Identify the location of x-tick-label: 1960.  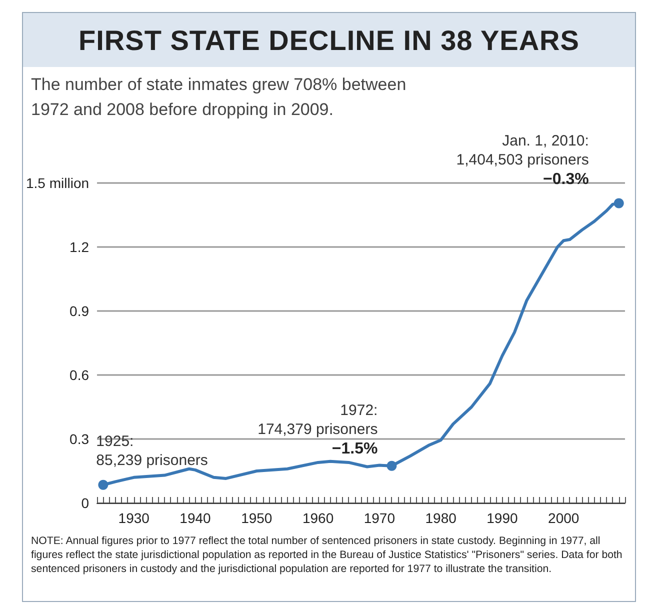
(318, 518).